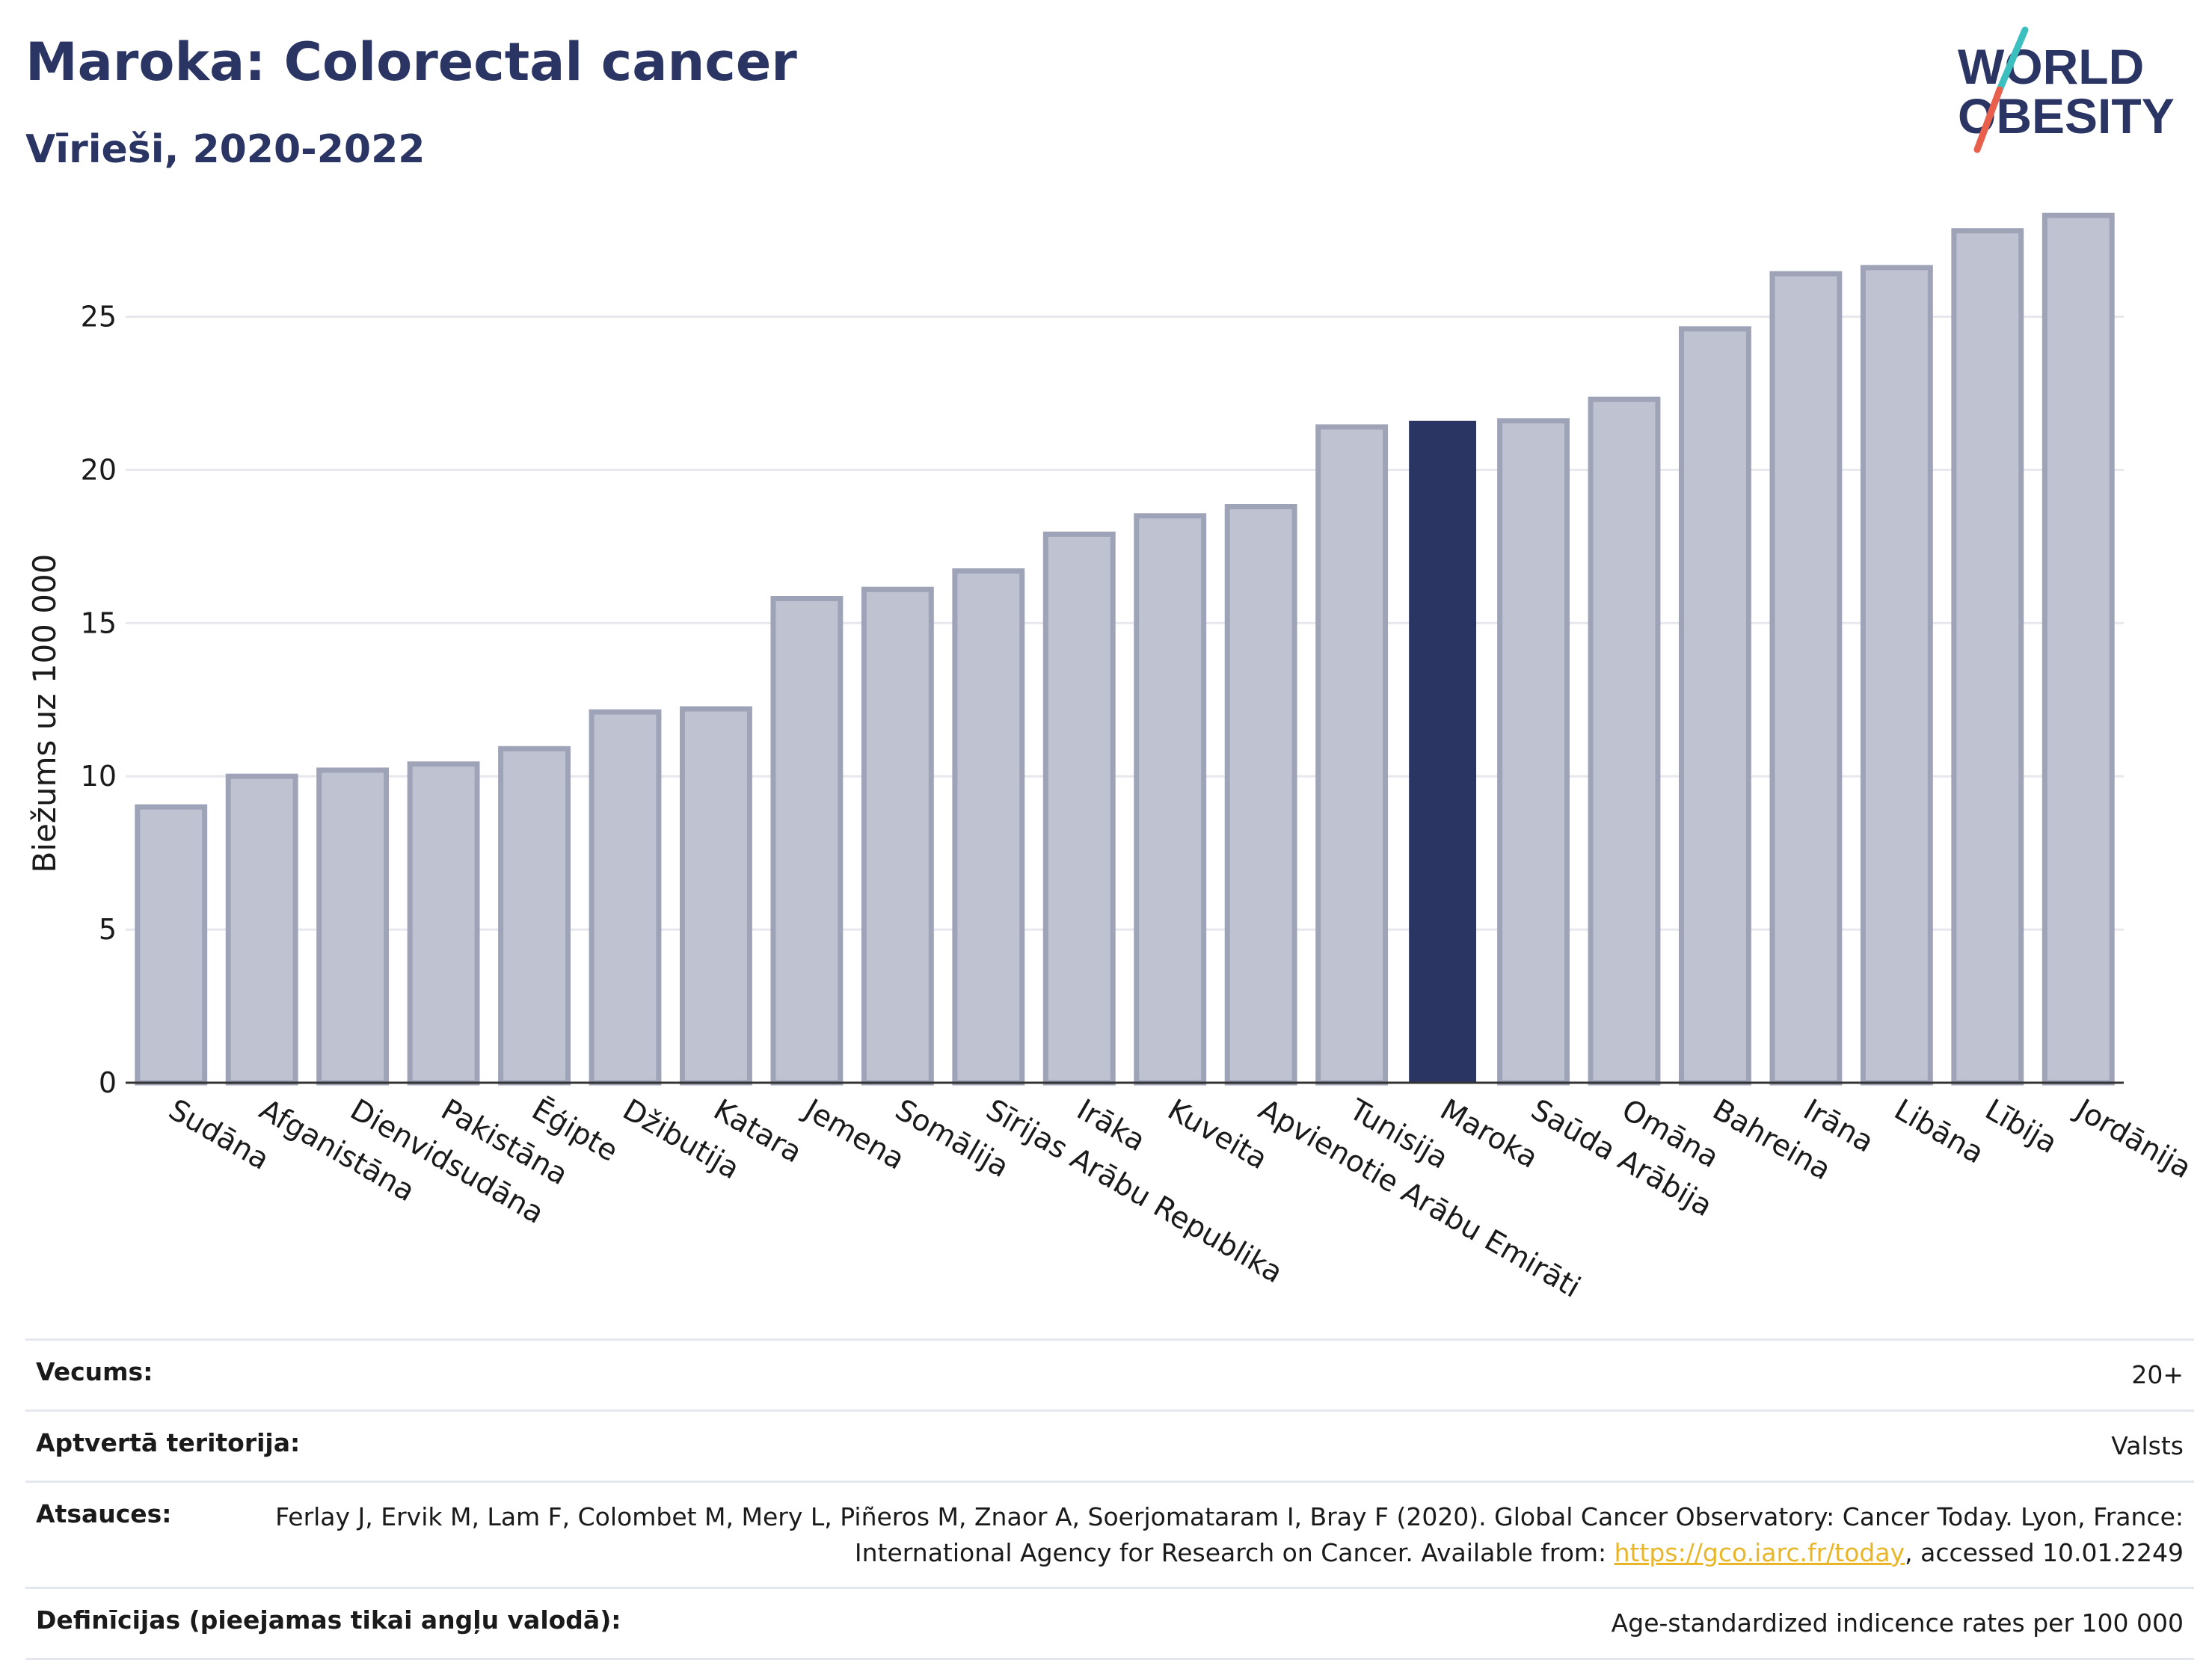  Describe the element at coordinates (168, 1442) in the screenshot. I see `coverage-label: Aptvertā teritorija:` at that location.